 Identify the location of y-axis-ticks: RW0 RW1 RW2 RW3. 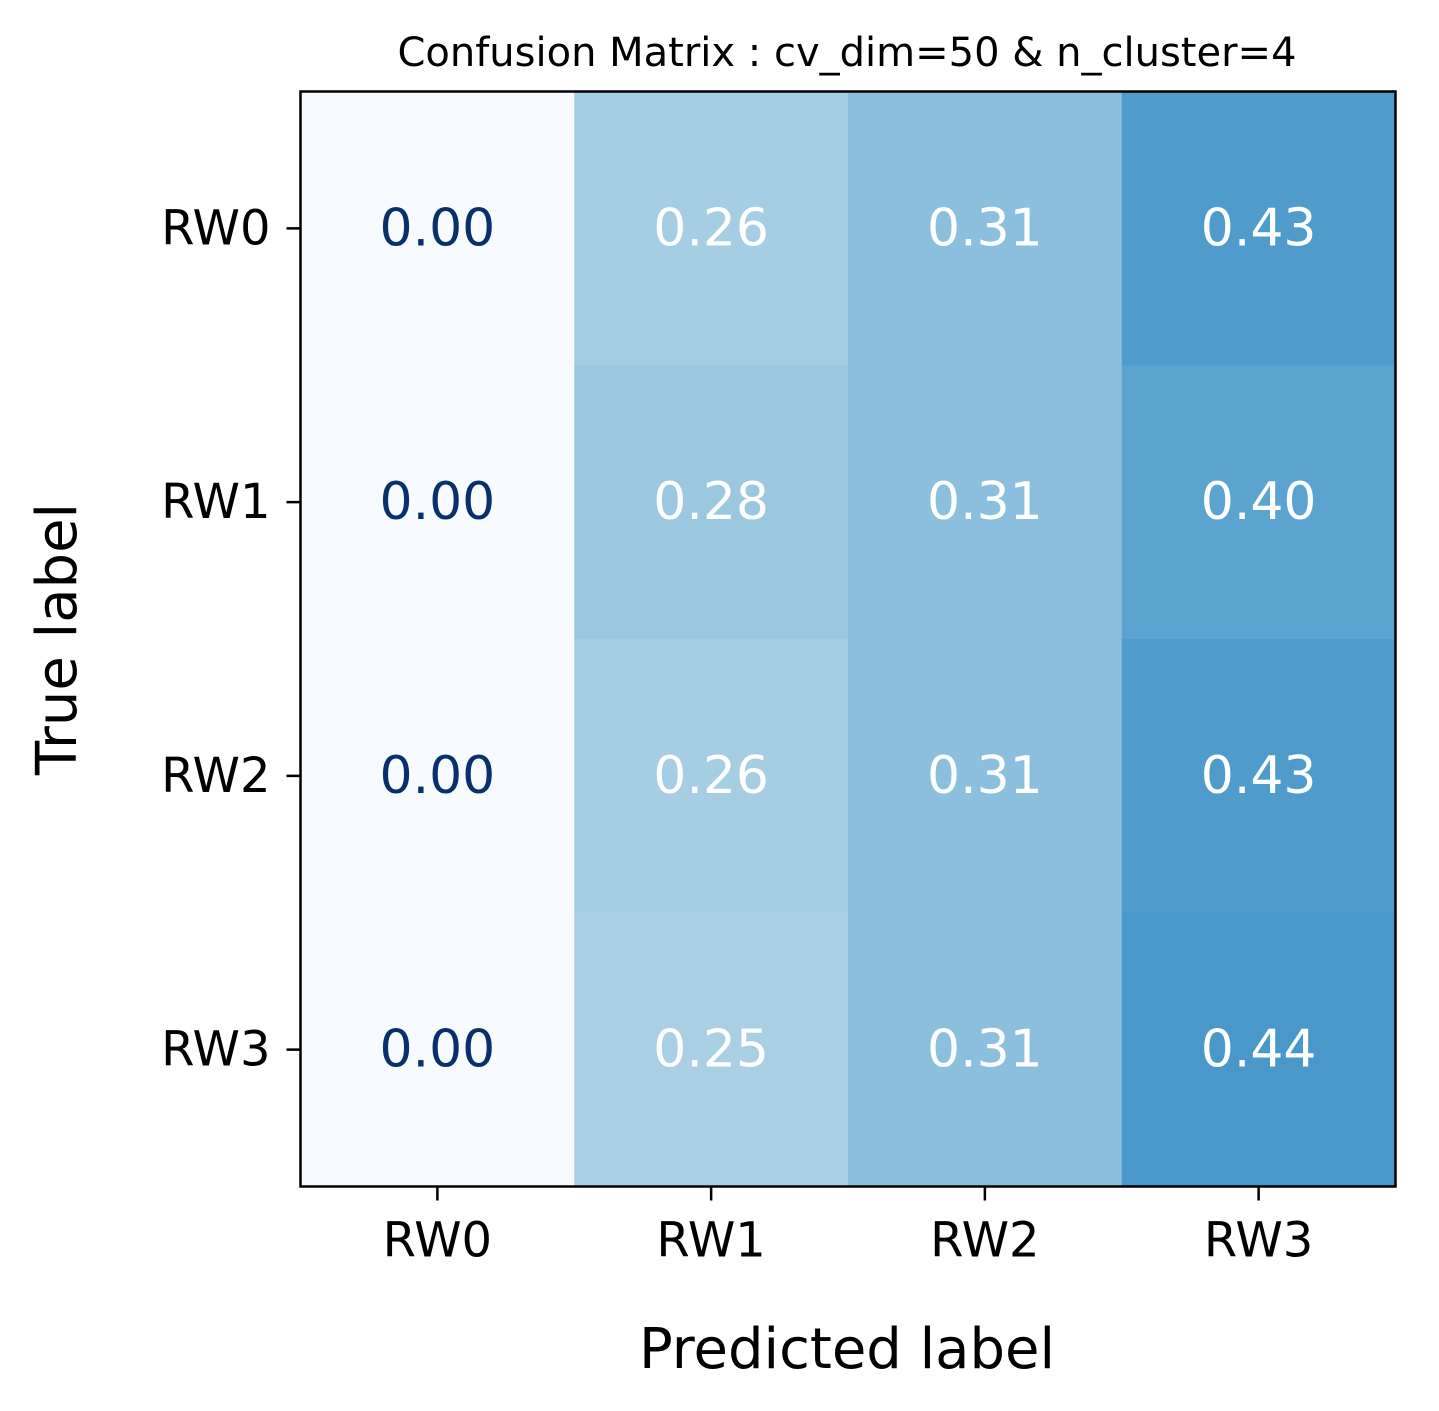
(231, 639).